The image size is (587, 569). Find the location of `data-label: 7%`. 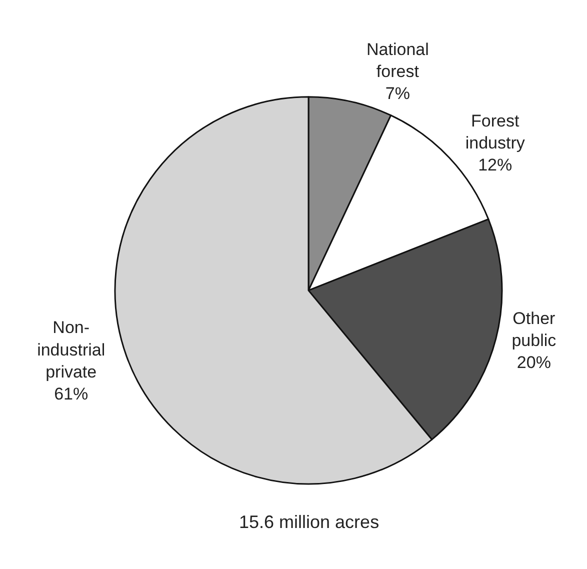

data-label: 7% is located at coordinates (397, 94).